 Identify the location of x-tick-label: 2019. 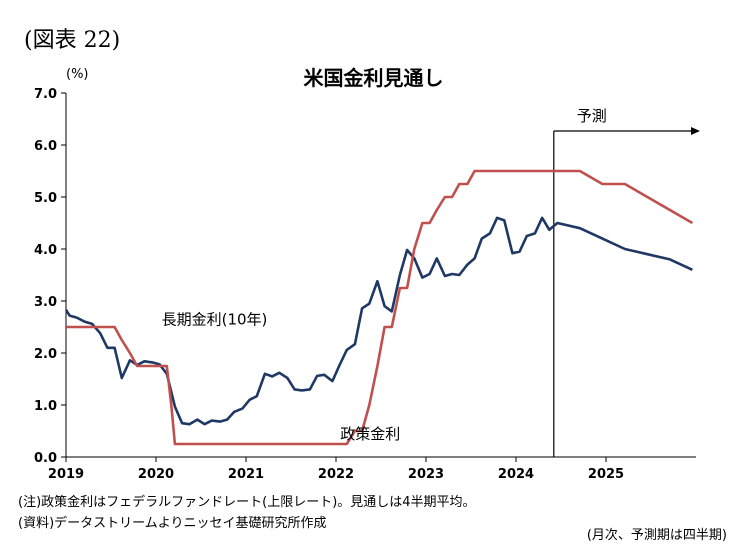
(66, 474).